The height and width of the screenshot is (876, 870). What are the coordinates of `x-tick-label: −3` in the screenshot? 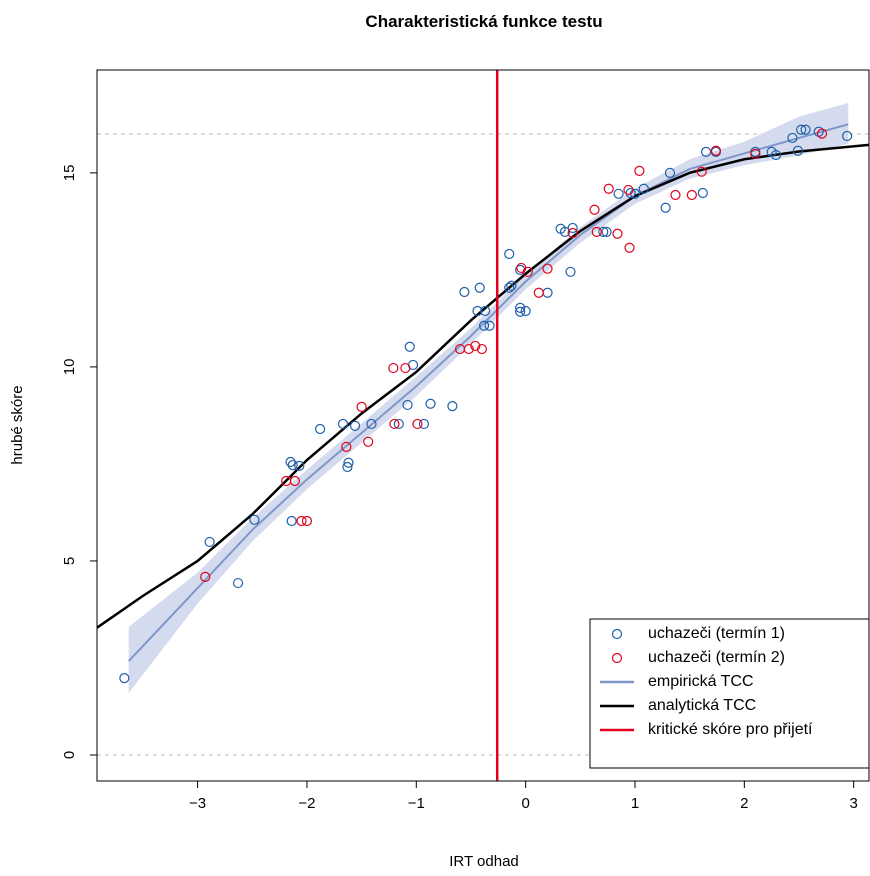 It's located at (197, 803).